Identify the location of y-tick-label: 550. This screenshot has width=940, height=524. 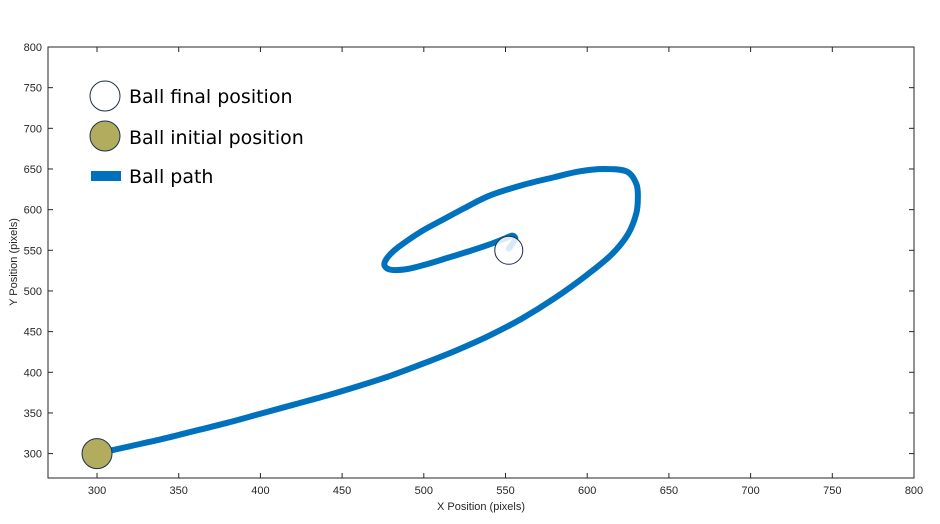
(33, 251).